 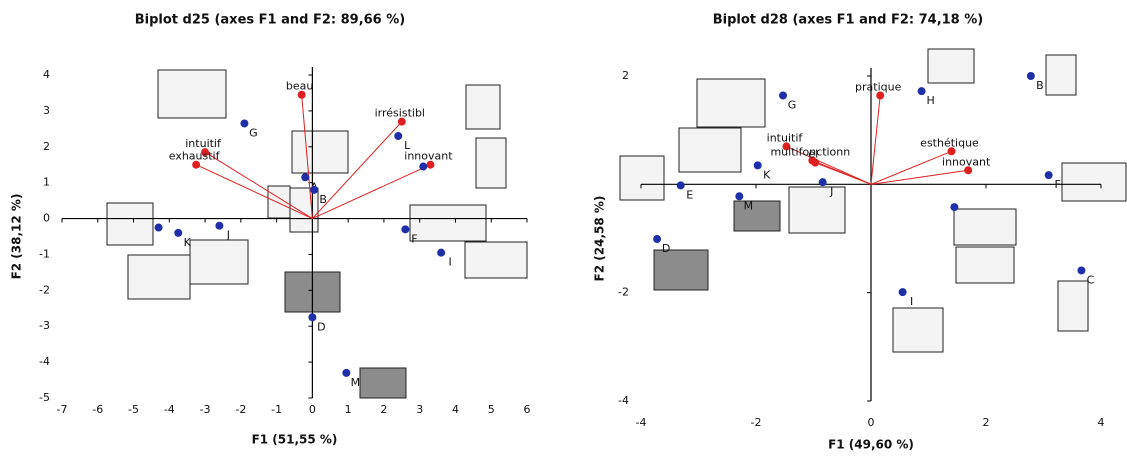 What do you see at coordinates (321, 326) in the screenshot?
I see `observation-label: D` at bounding box center [321, 326].